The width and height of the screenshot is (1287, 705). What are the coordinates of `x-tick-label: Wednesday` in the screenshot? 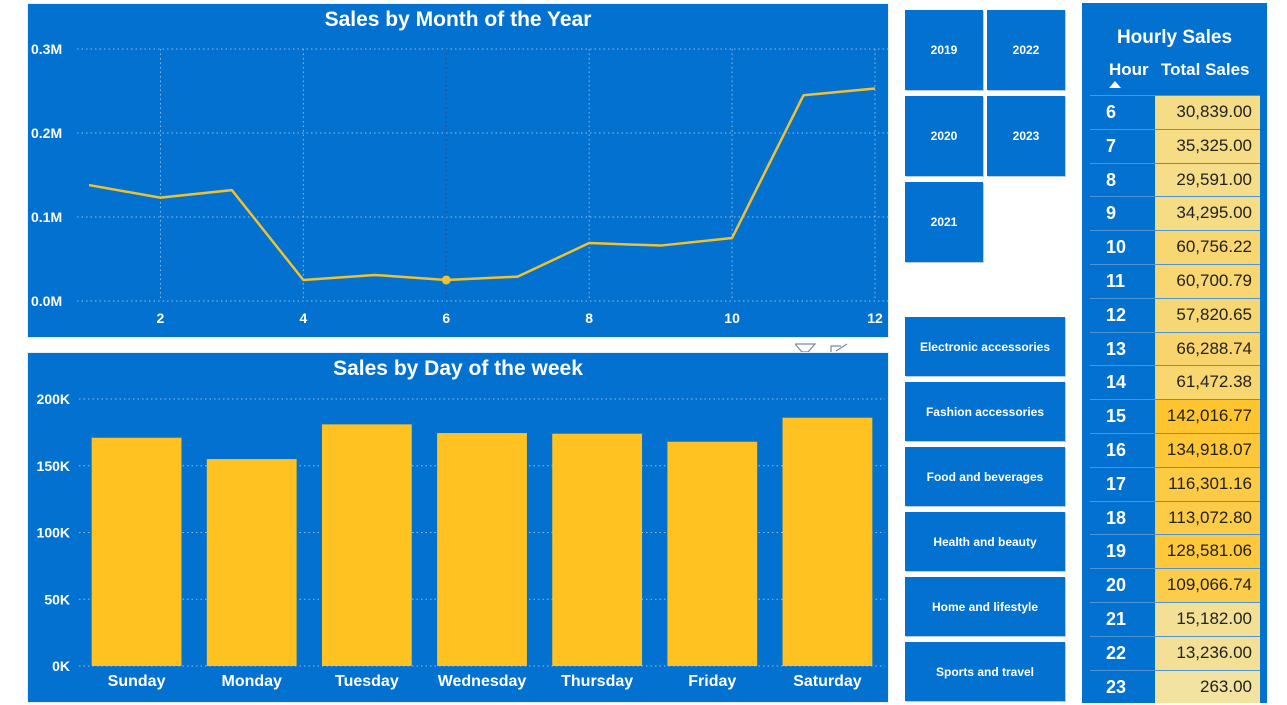 It's located at (482, 681).